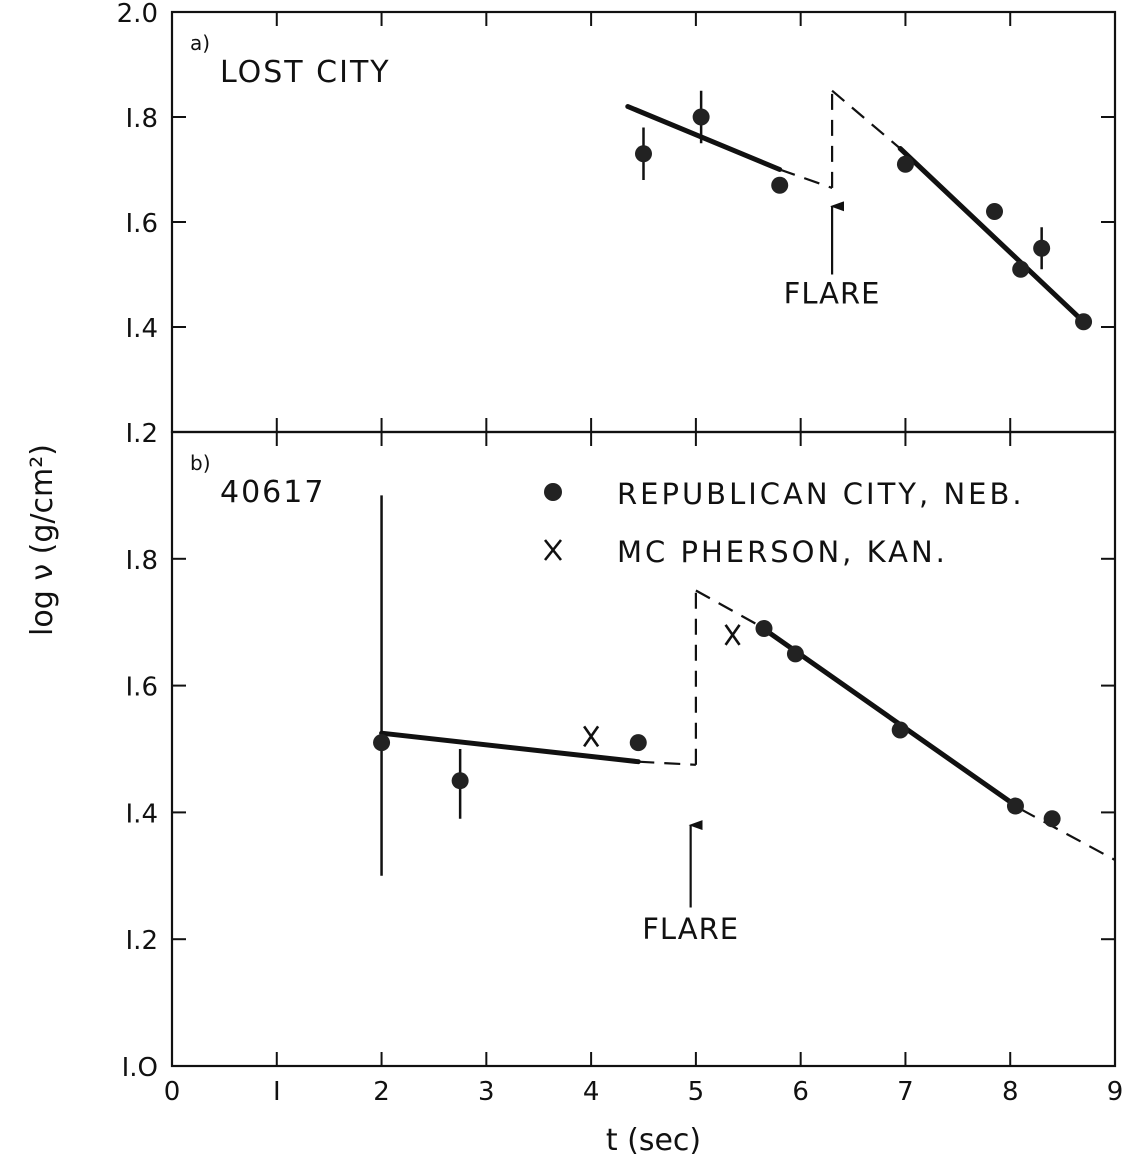  What do you see at coordinates (142, 561) in the screenshot?
I see `panel-b-y-tick-label: I.8` at bounding box center [142, 561].